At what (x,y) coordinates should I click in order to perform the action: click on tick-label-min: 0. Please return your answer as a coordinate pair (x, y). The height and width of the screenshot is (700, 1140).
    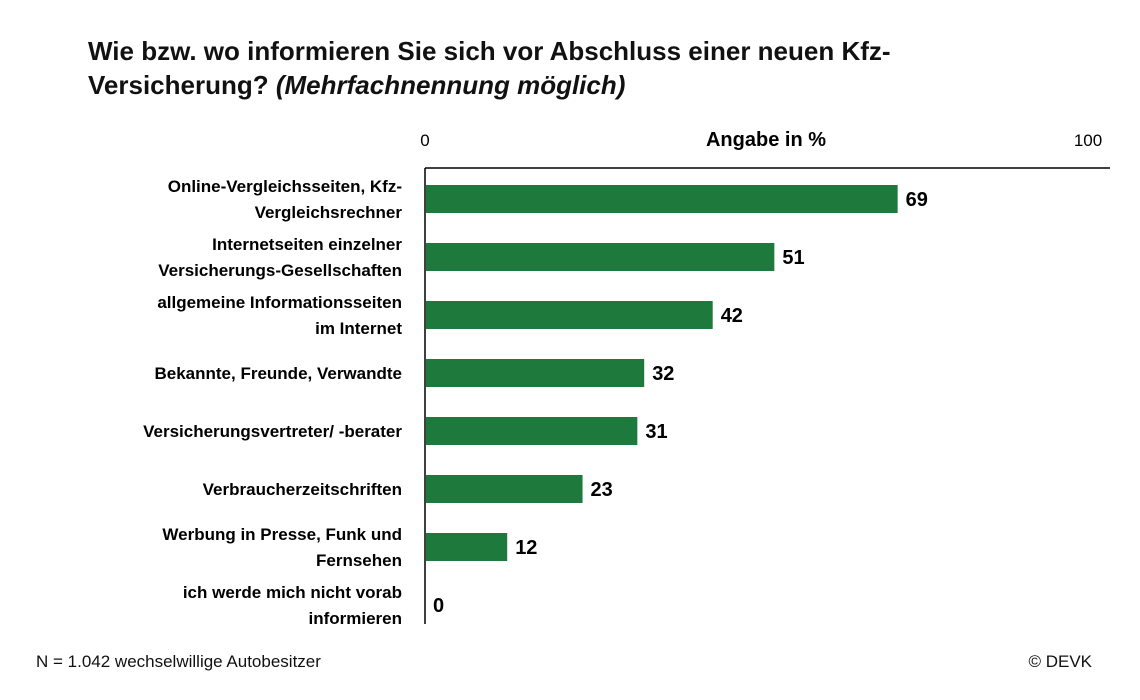
    Looking at the image, I should click on (424, 140).